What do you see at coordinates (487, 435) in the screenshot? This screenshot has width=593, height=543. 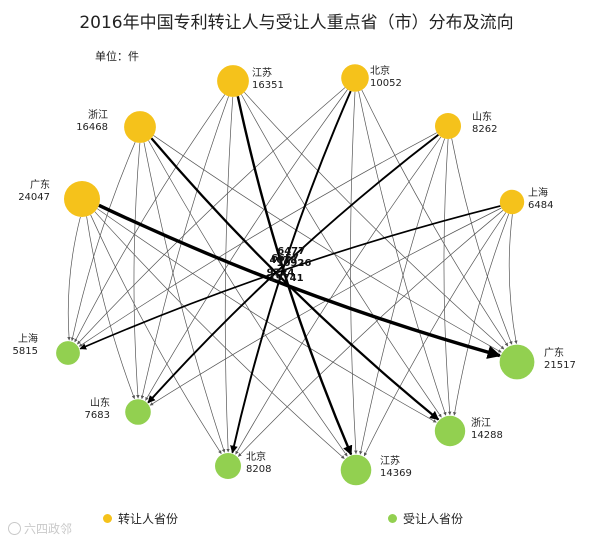 I see `target-value-label: 14288` at bounding box center [487, 435].